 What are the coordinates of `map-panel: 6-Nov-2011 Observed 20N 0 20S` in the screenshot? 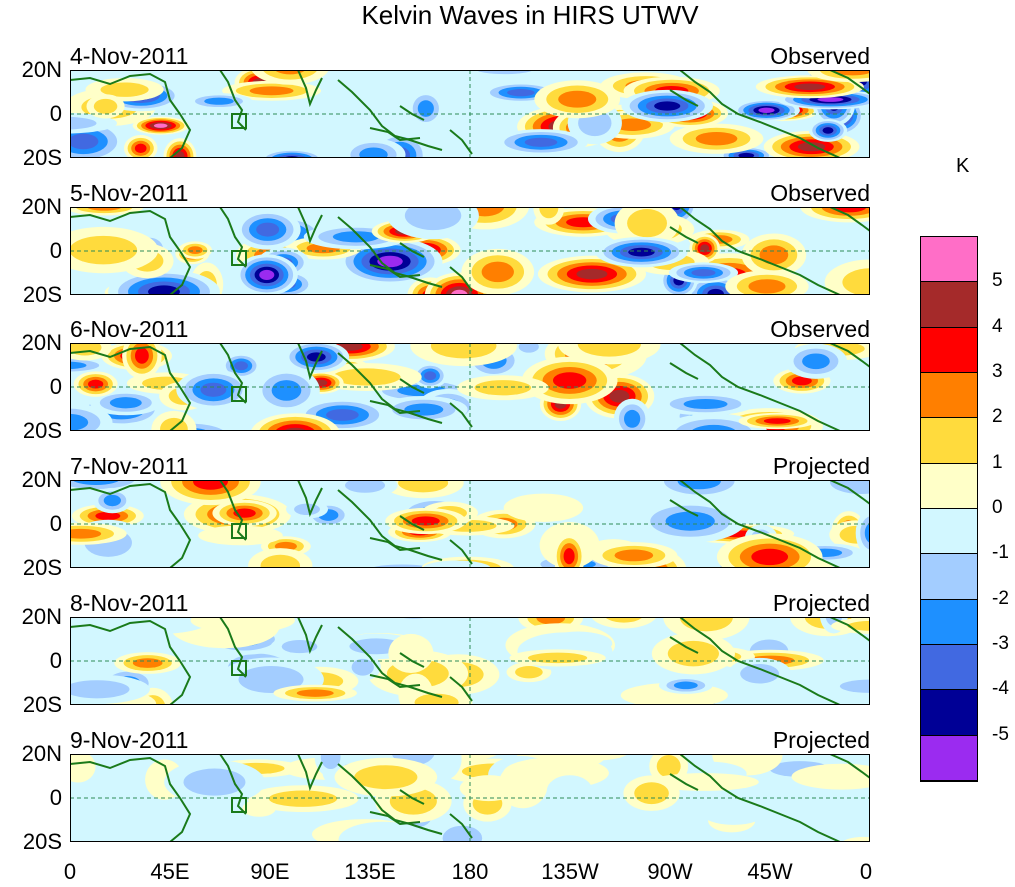 It's located at (446, 379).